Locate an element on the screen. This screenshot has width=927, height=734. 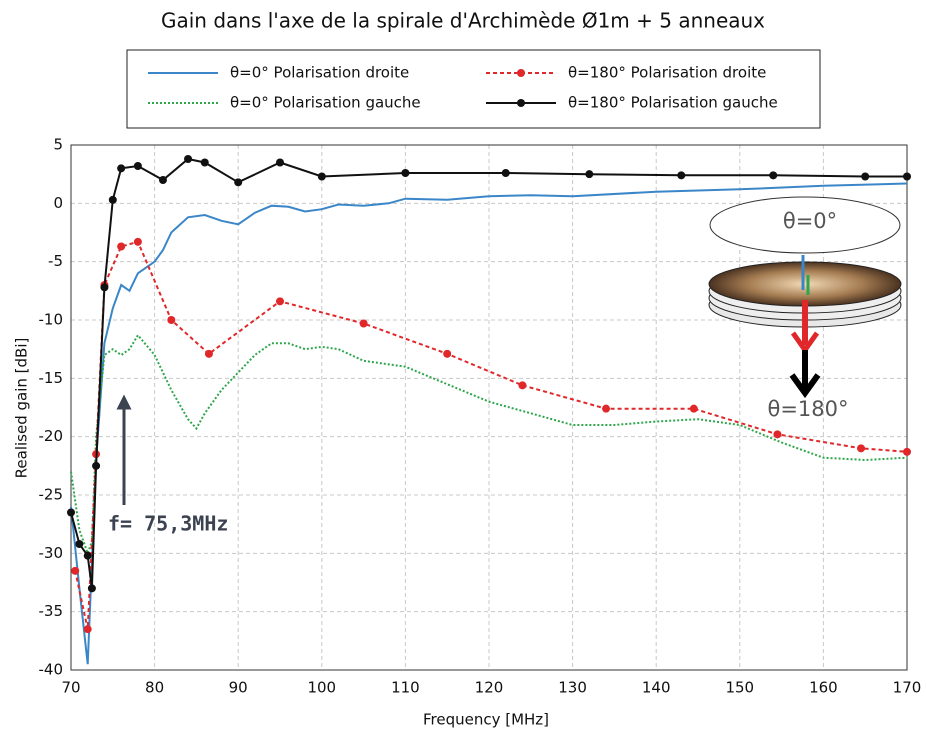
legend-label: θ=0° Polarisation droite is located at coordinates (319, 73).